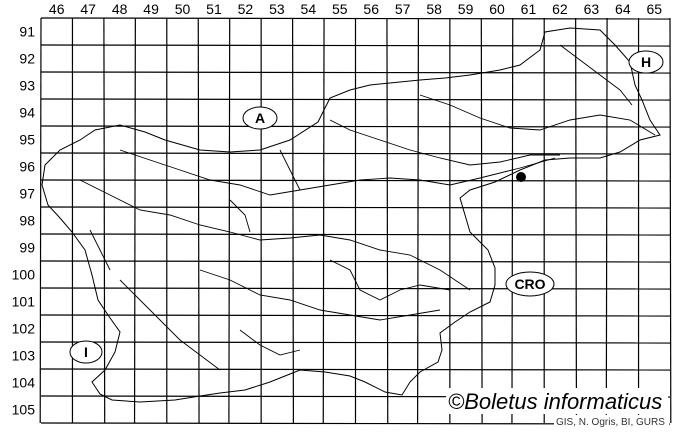 This screenshot has width=680, height=436. What do you see at coordinates (466, 9) in the screenshot?
I see `column-label: 59` at bounding box center [466, 9].